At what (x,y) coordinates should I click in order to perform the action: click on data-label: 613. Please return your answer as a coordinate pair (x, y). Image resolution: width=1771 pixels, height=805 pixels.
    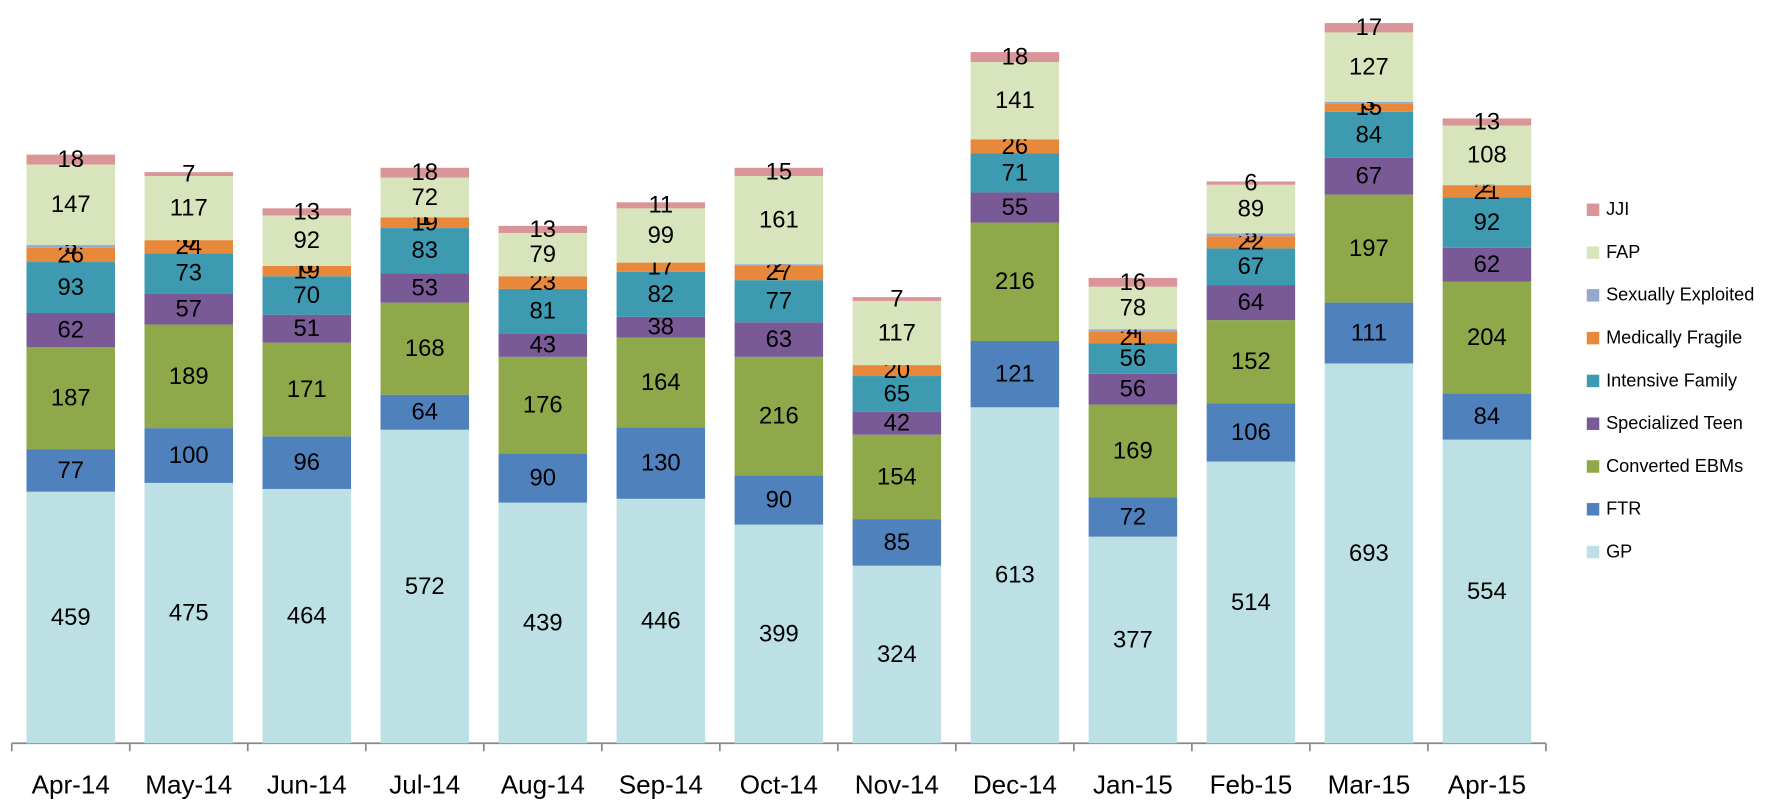
    Looking at the image, I should click on (1015, 575).